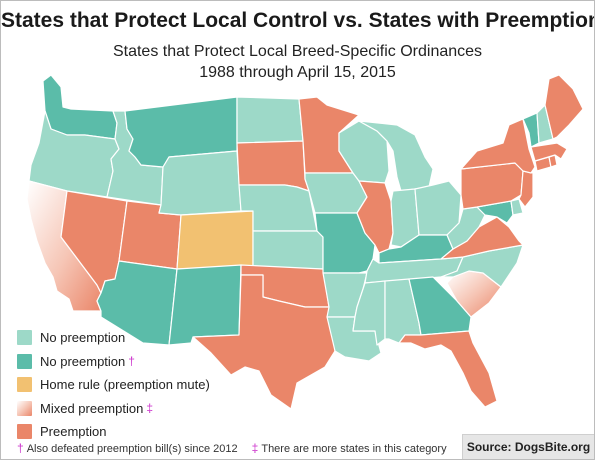  What do you see at coordinates (438, 208) in the screenshot?
I see `state-ohio` at bounding box center [438, 208].